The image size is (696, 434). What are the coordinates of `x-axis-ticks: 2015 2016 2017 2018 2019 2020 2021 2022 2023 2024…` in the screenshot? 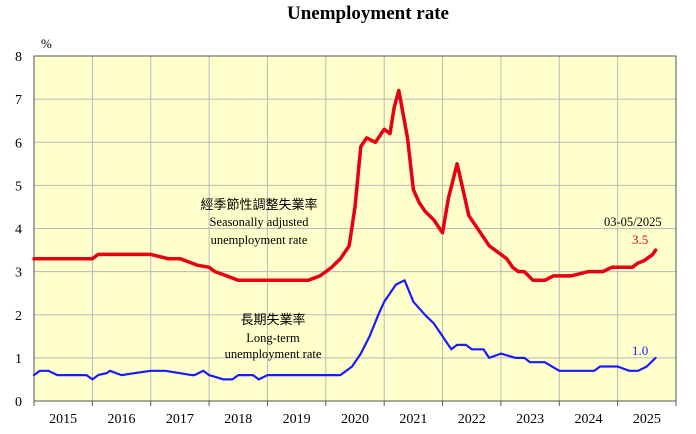 It's located at (355, 414).